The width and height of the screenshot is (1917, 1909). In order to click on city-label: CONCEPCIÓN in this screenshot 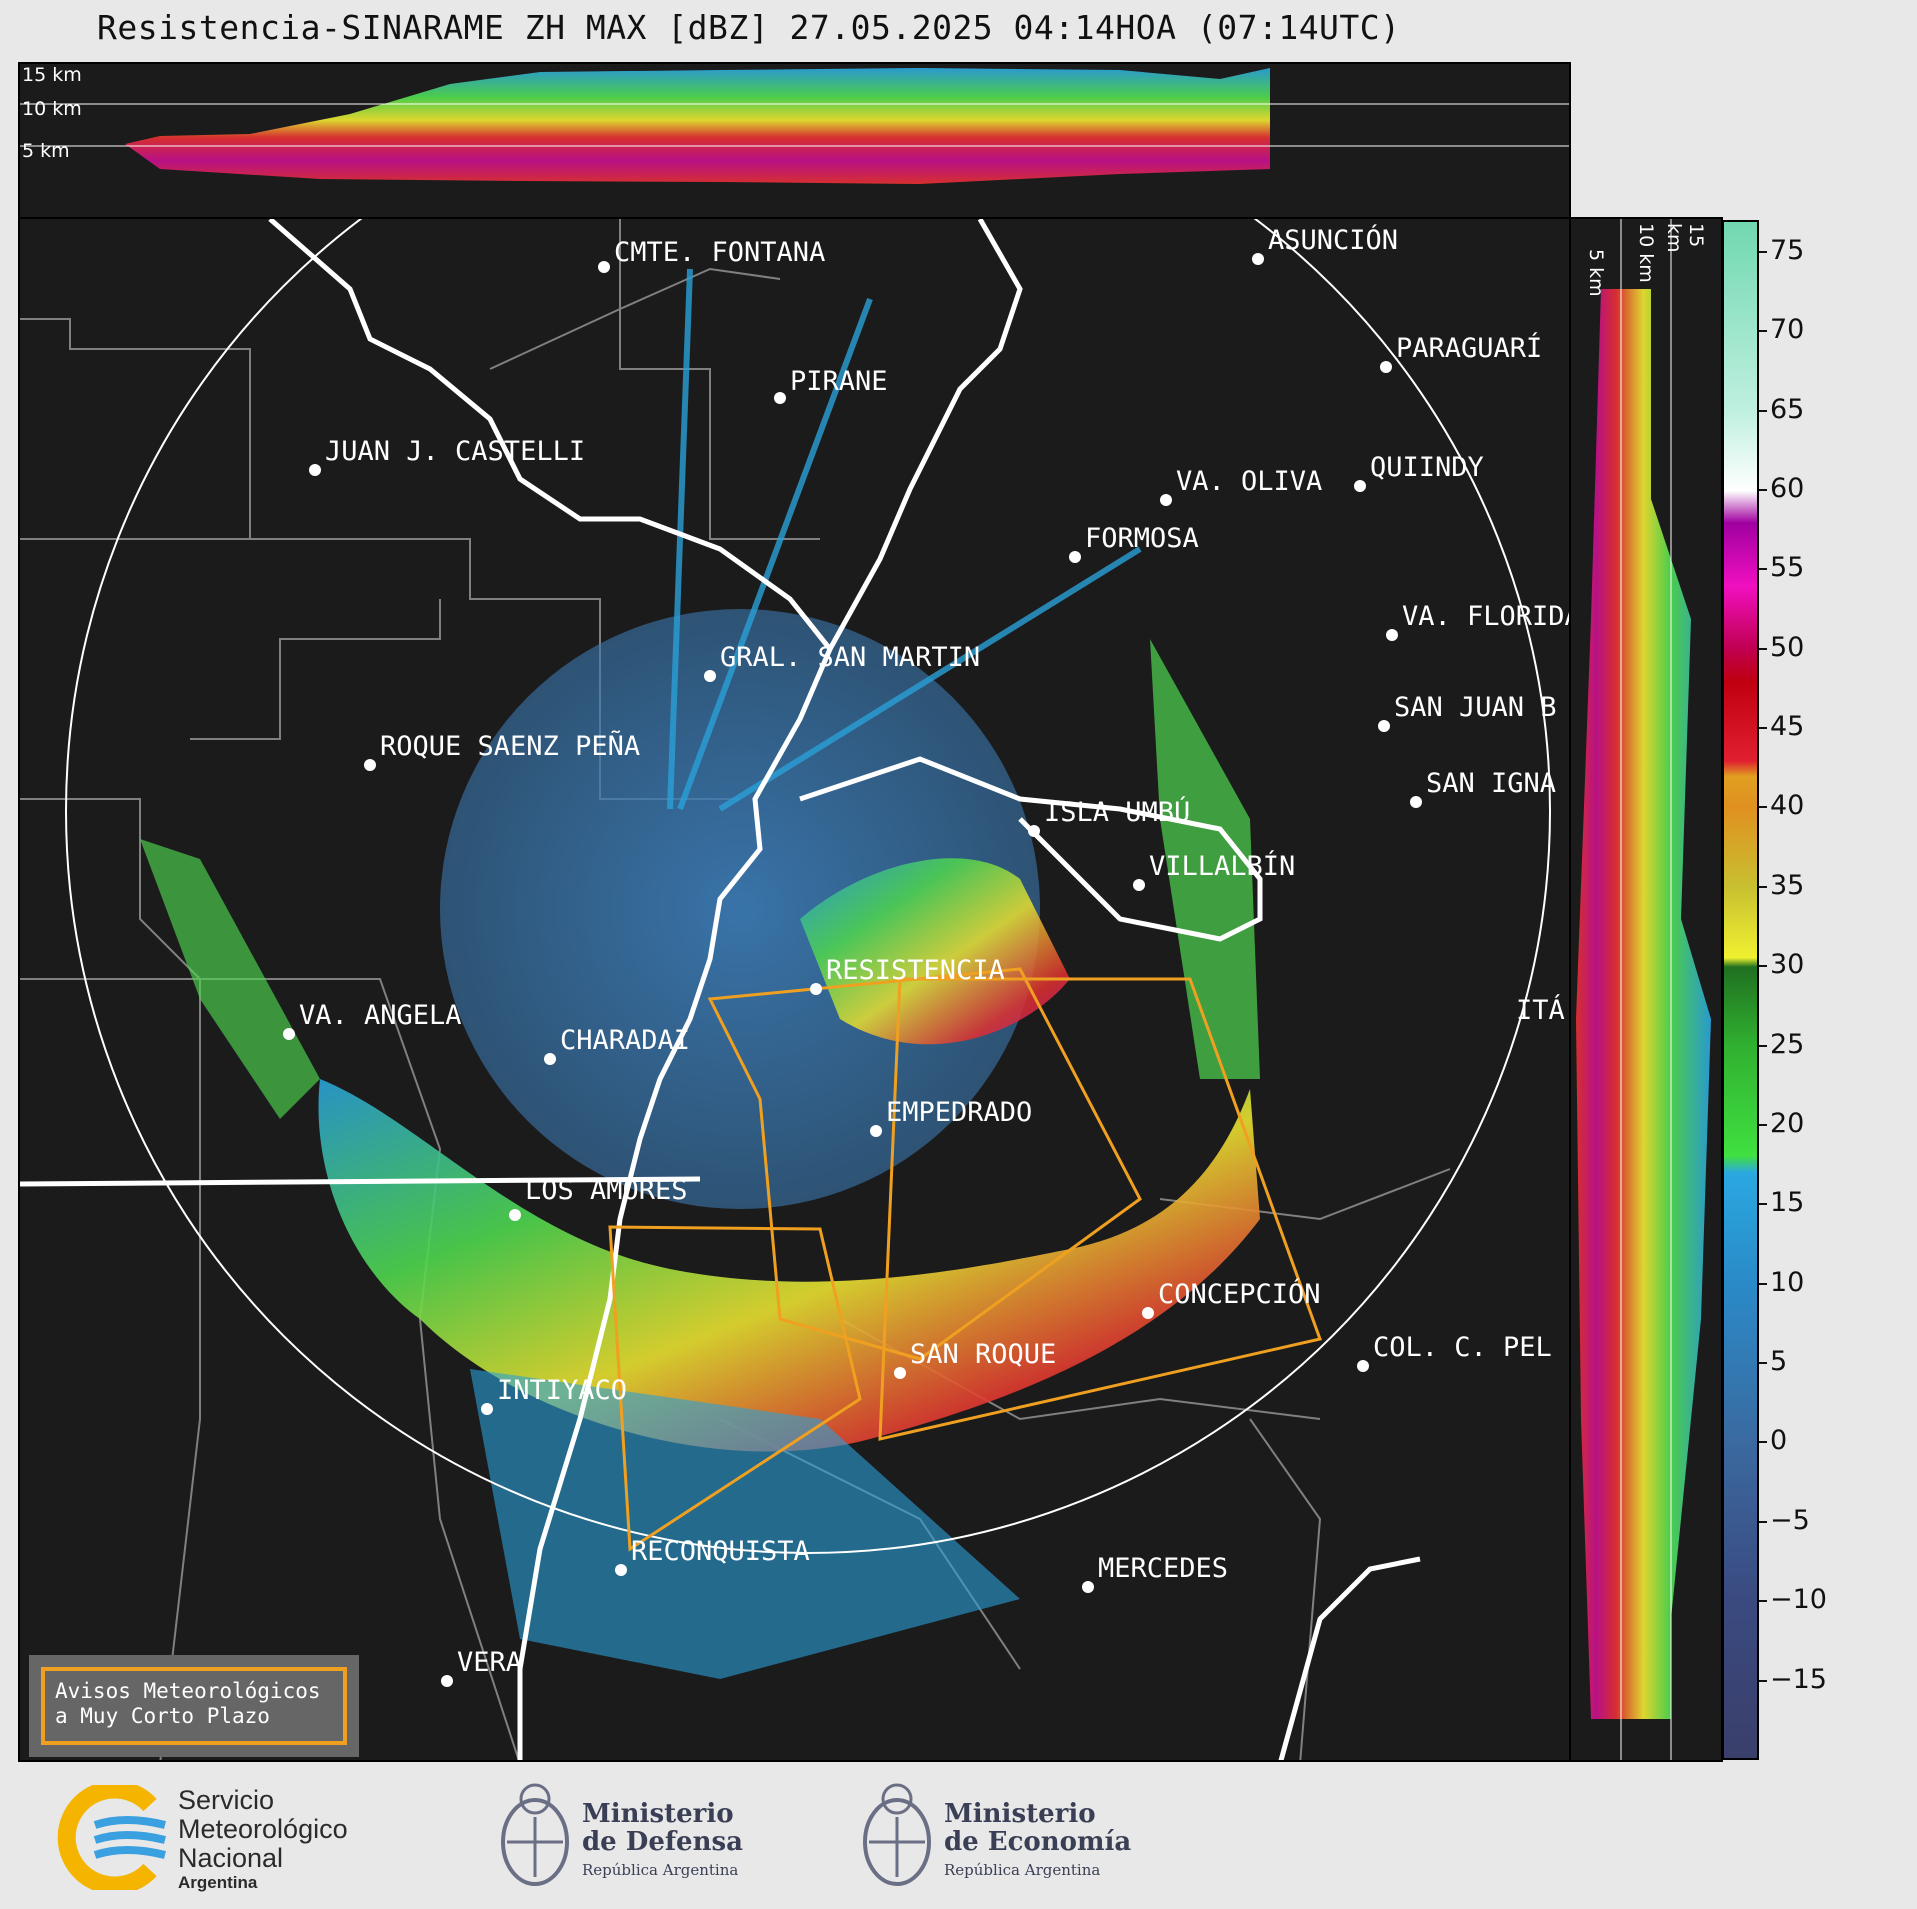, I will do `click(1239, 1294)`.